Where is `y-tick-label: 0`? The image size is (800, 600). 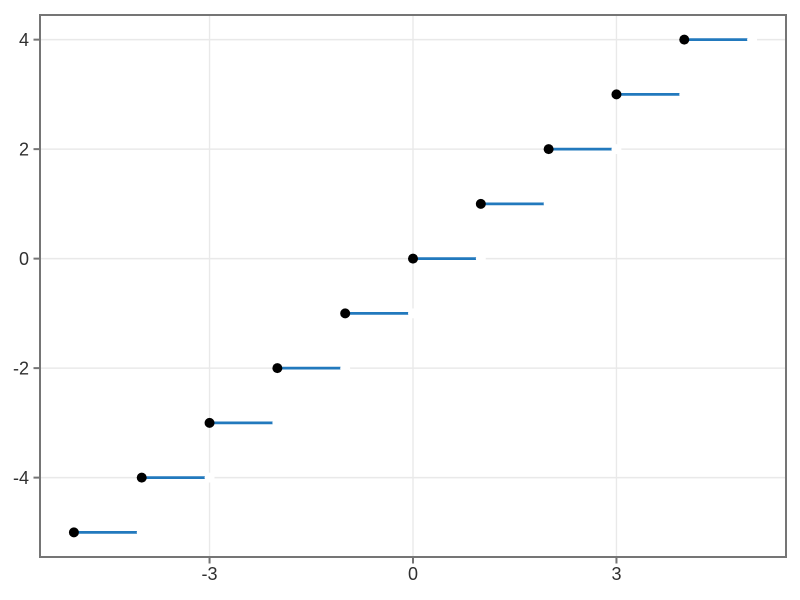
y-tick-label: 0 is located at coordinates (24, 259).